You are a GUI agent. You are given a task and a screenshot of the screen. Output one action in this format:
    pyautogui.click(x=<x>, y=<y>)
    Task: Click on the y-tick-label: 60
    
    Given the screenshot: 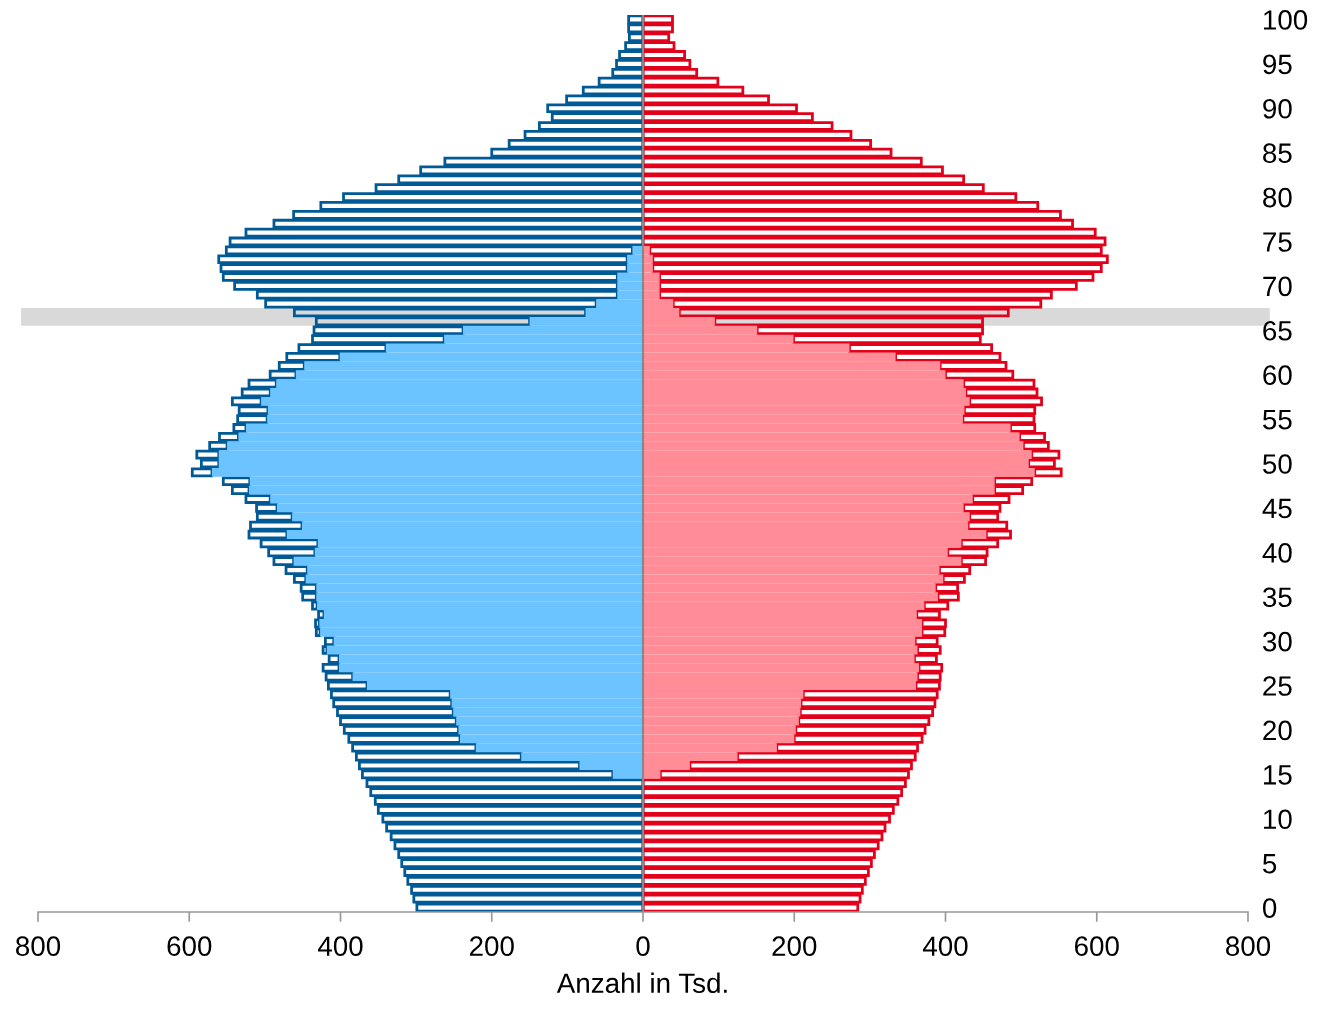 What is the action you would take?
    pyautogui.click(x=1277, y=375)
    